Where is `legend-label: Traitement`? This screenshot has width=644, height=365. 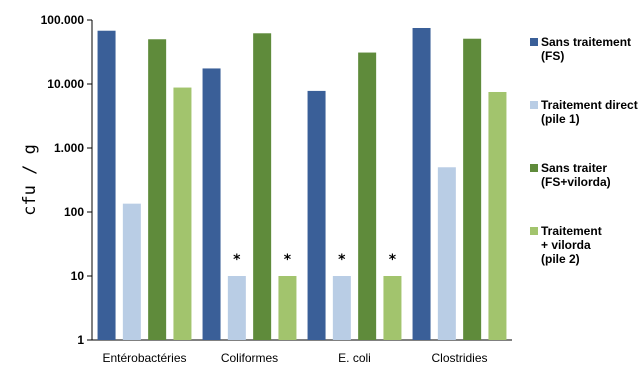 legend-label: Traitement is located at coordinates (571, 231).